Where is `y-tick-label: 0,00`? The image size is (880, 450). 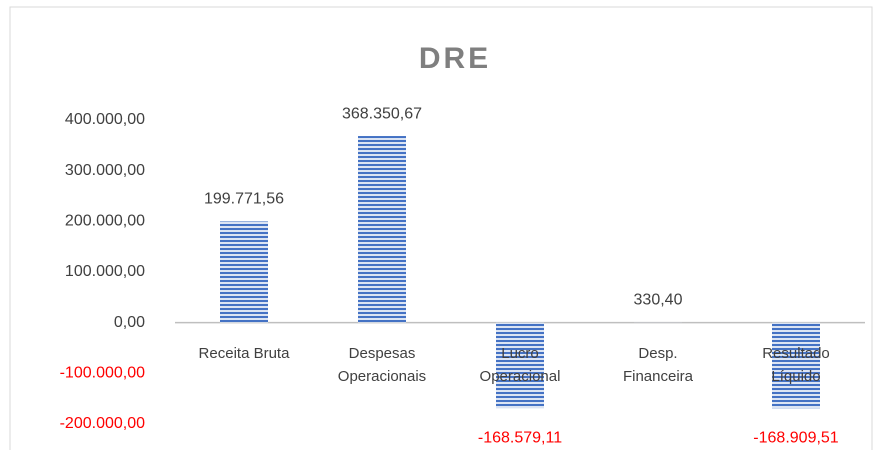
y-tick-label: 0,00 is located at coordinates (129, 322).